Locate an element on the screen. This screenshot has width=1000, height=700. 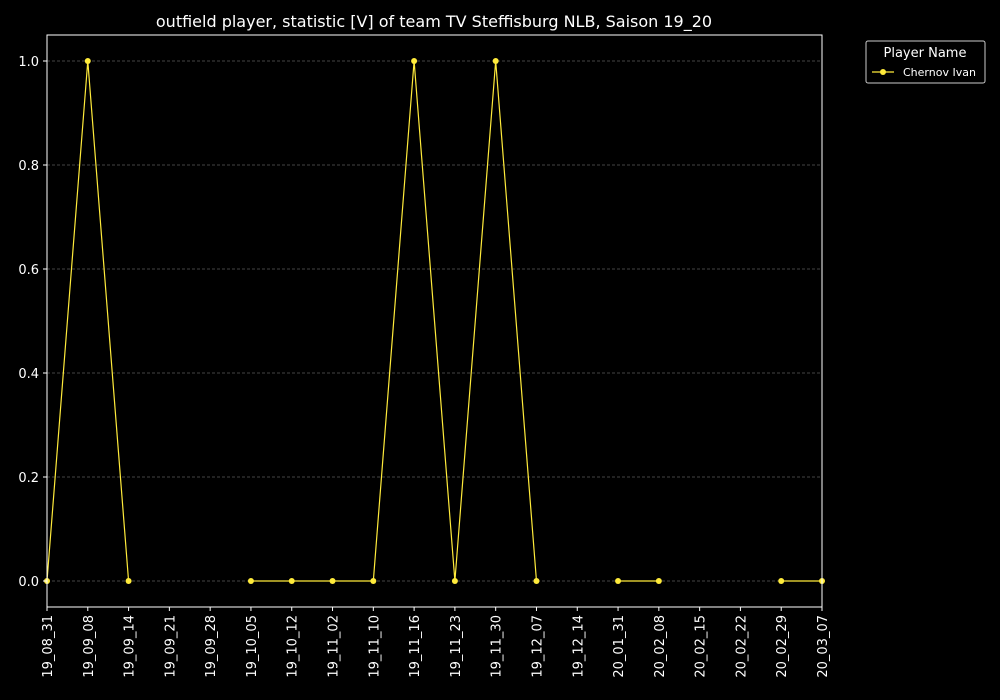
x-tick-label: 19_11_10 is located at coordinates (374, 646).